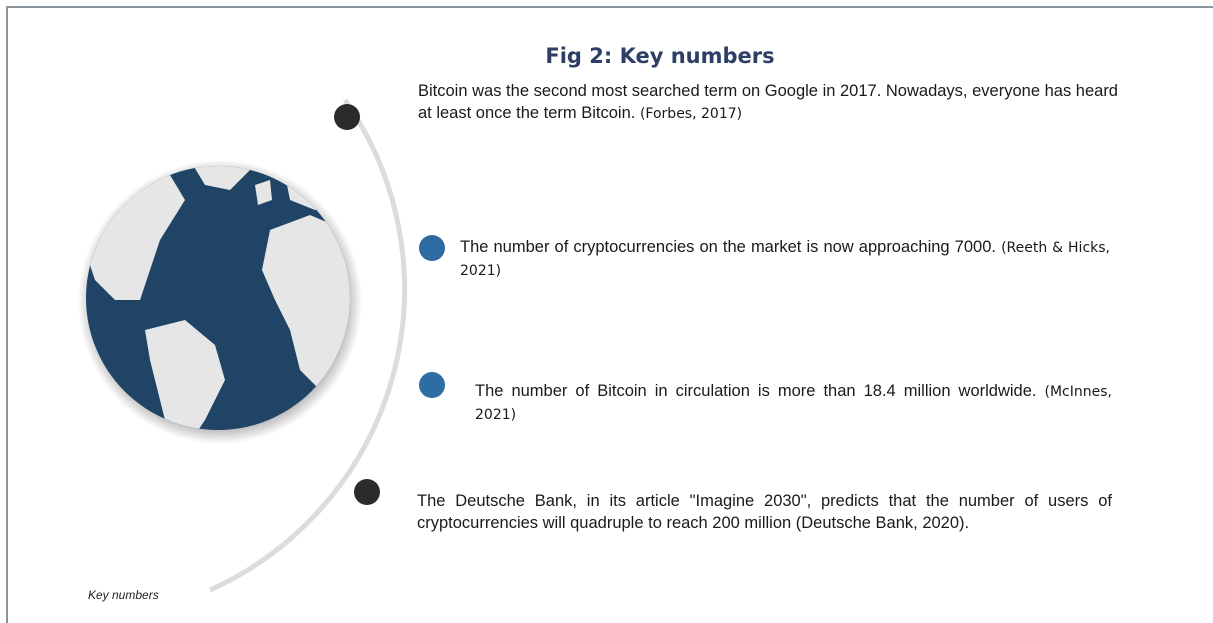 Image resolution: width=1213 pixels, height=623 pixels. Describe the element at coordinates (660, 56) in the screenshot. I see `title: Fig 2: Key numbers` at that location.